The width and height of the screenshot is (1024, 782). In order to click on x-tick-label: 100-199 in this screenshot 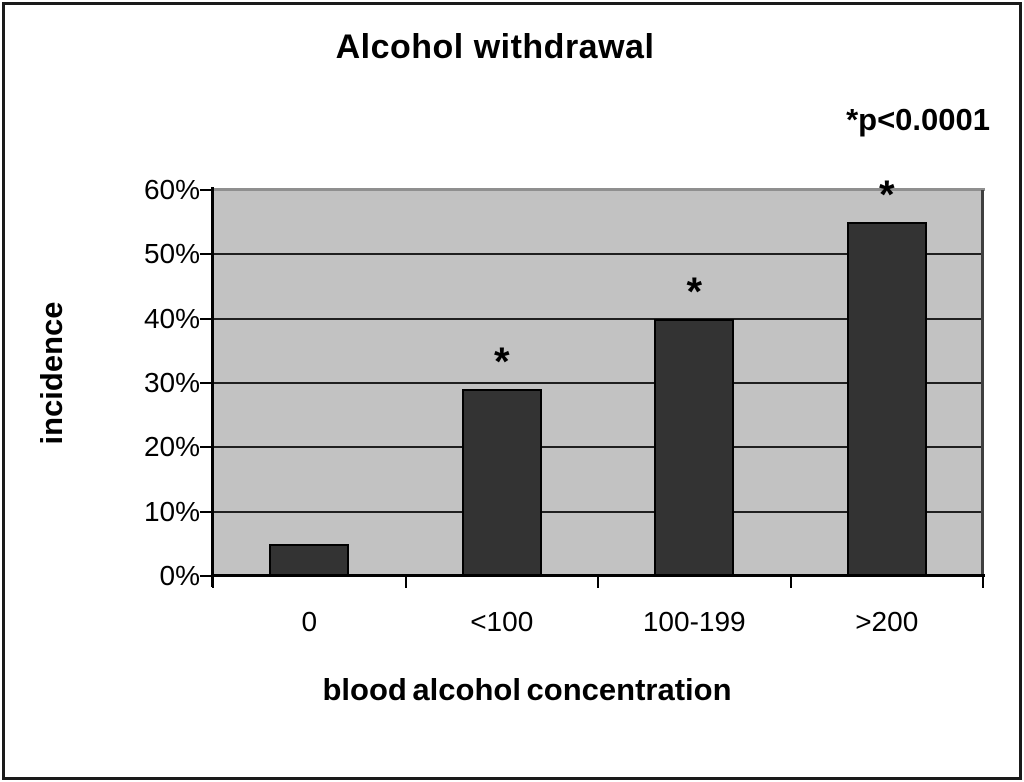, I will do `click(694, 621)`.